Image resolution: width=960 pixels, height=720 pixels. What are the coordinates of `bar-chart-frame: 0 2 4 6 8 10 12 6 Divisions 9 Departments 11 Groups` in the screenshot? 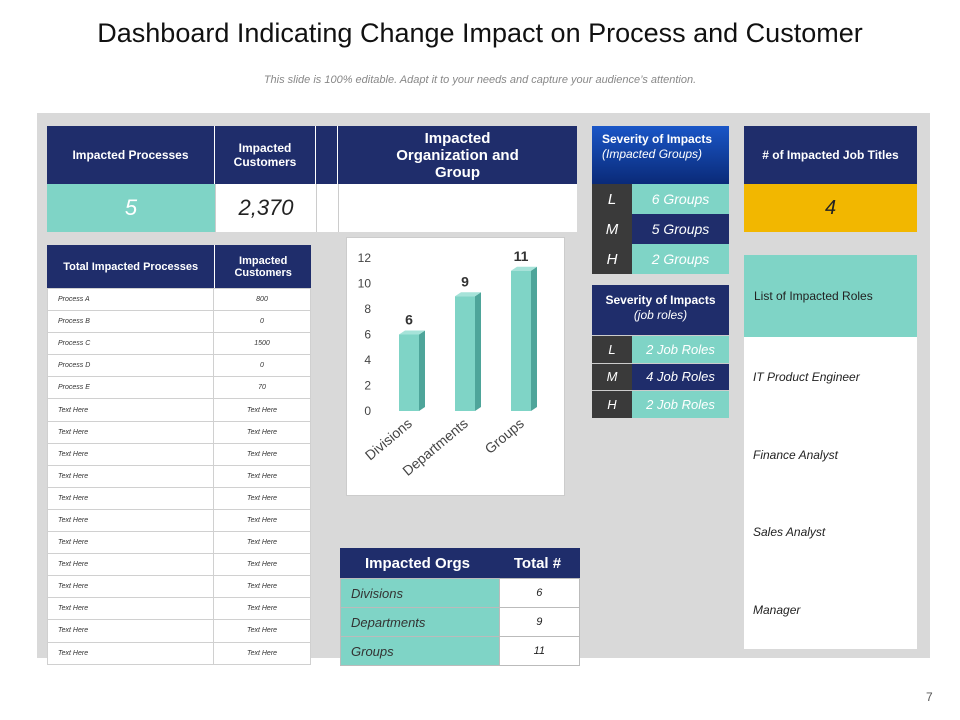 It's located at (455, 366).